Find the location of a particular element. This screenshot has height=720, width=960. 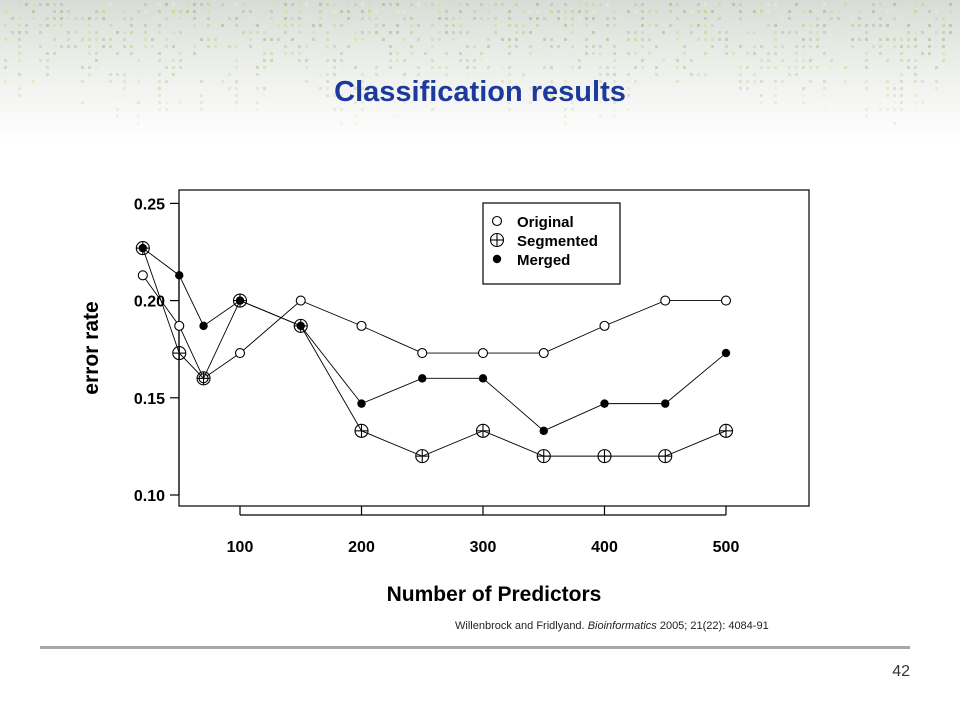

x-tick-label: 500 is located at coordinates (726, 547).